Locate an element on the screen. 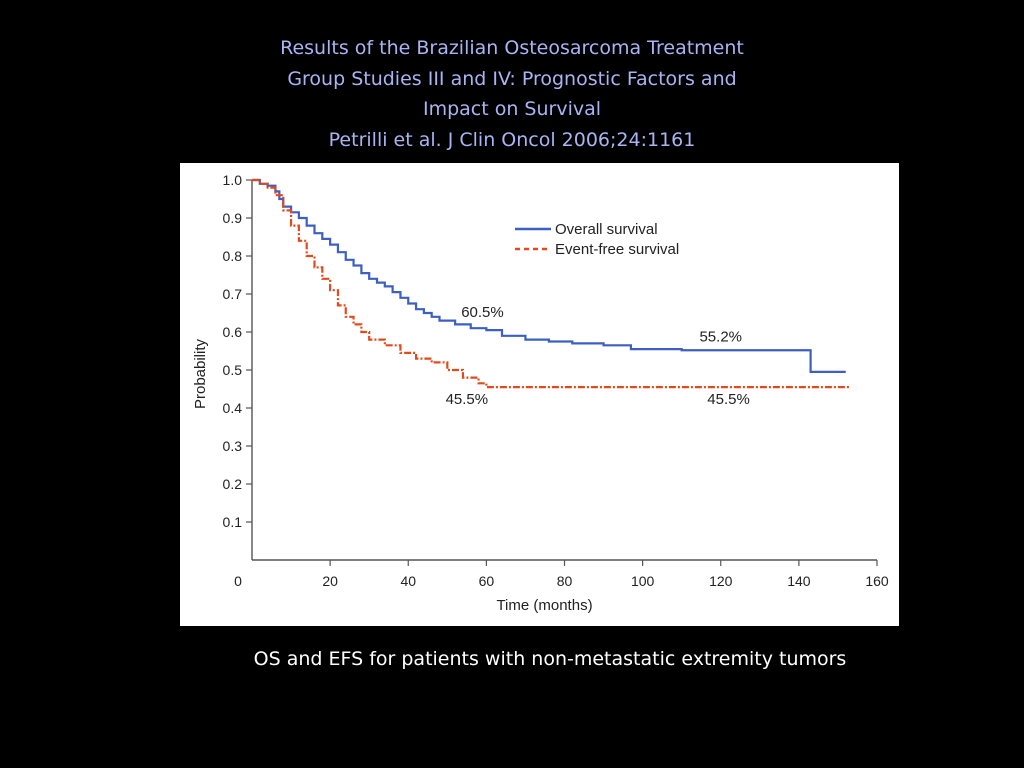 This screenshot has width=1024, height=768. y-tick-label: 0.5 is located at coordinates (233, 370).